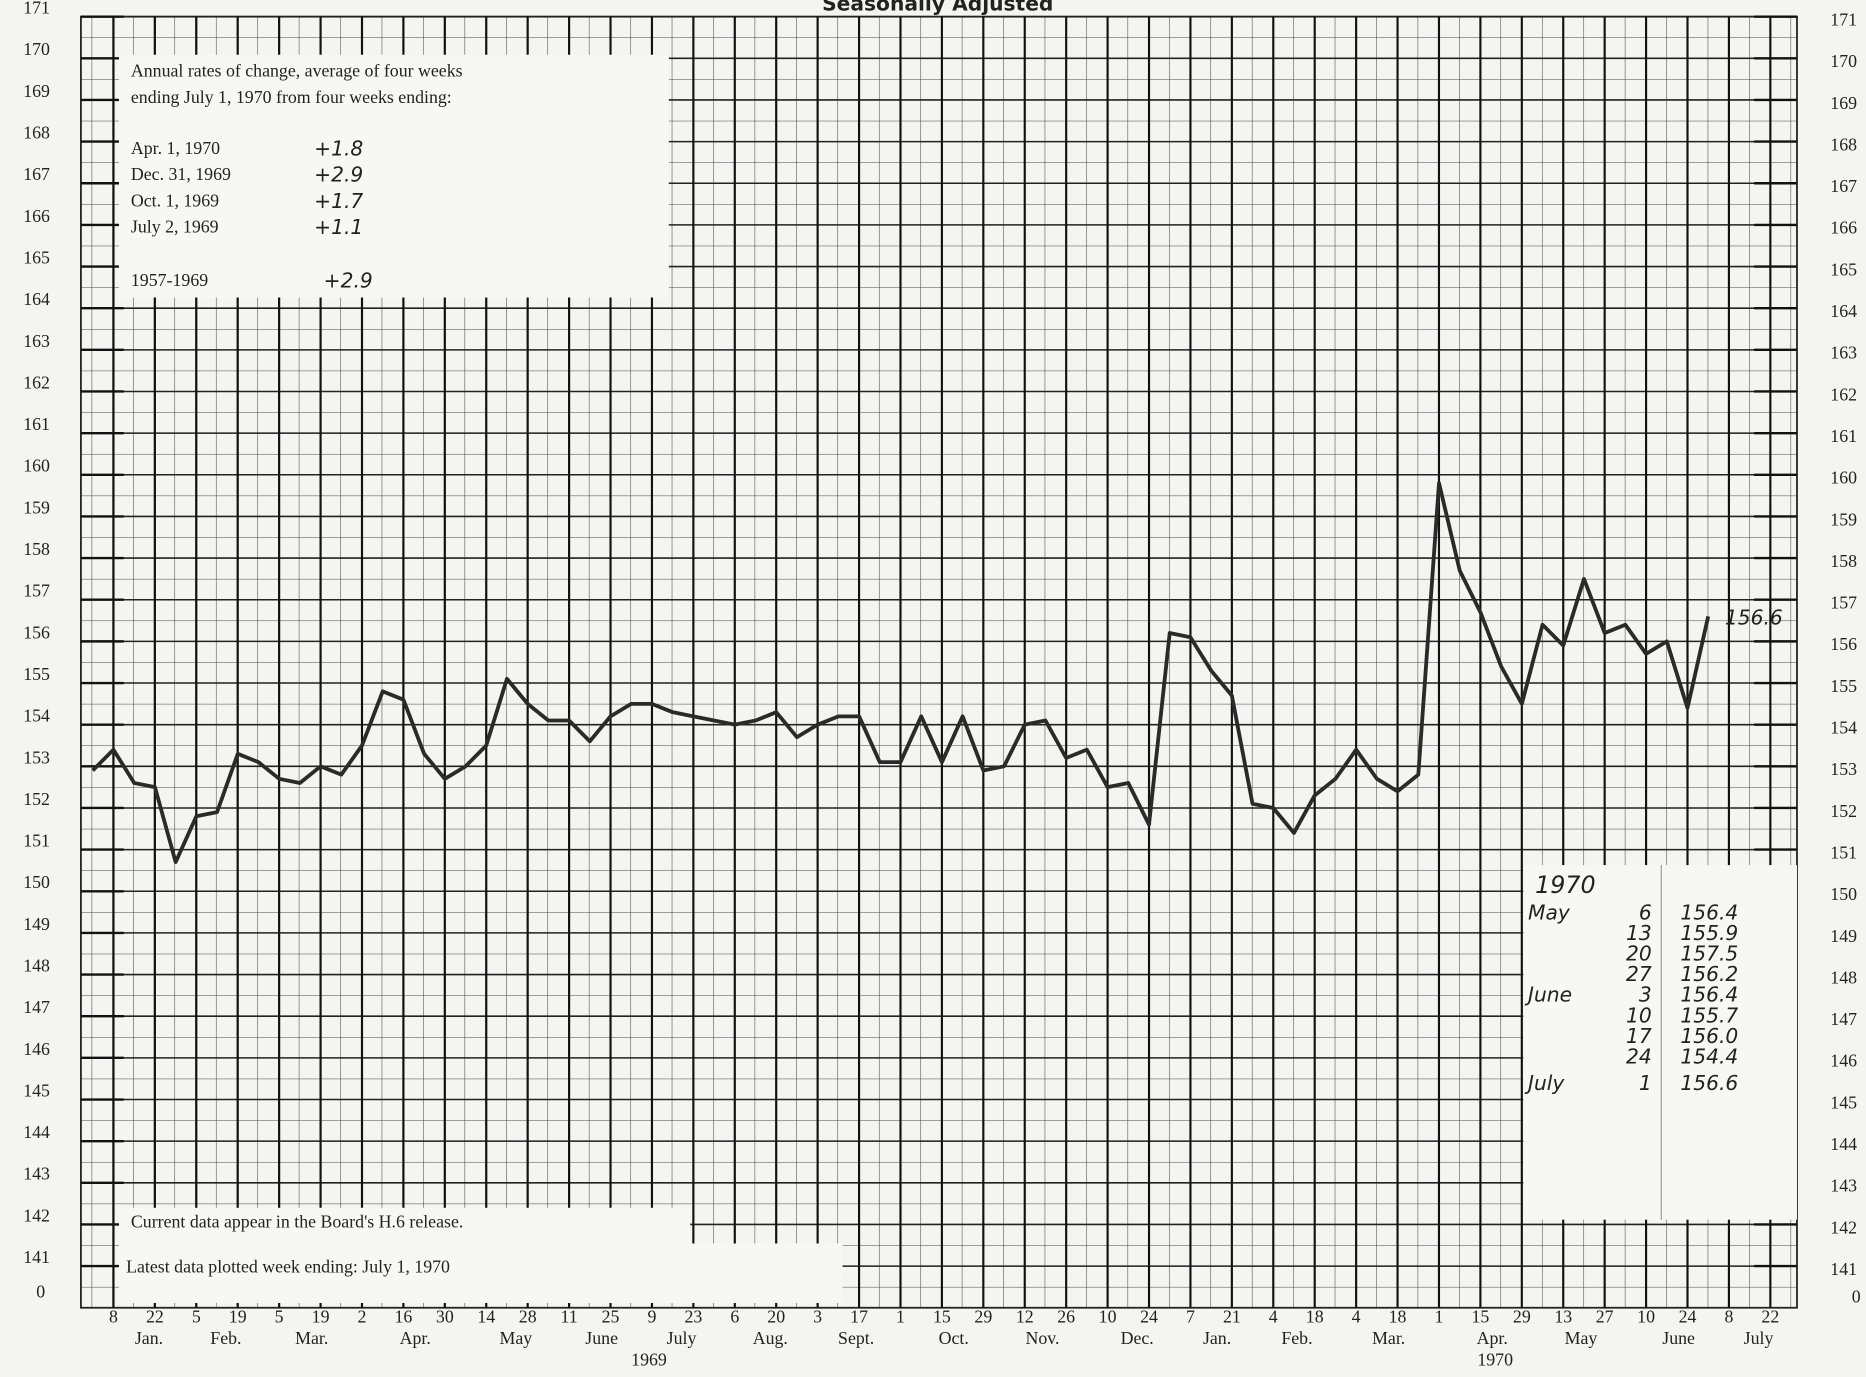 The width and height of the screenshot is (1866, 1377). Describe the element at coordinates (1548, 995) in the screenshot. I see `table-month: June` at that location.